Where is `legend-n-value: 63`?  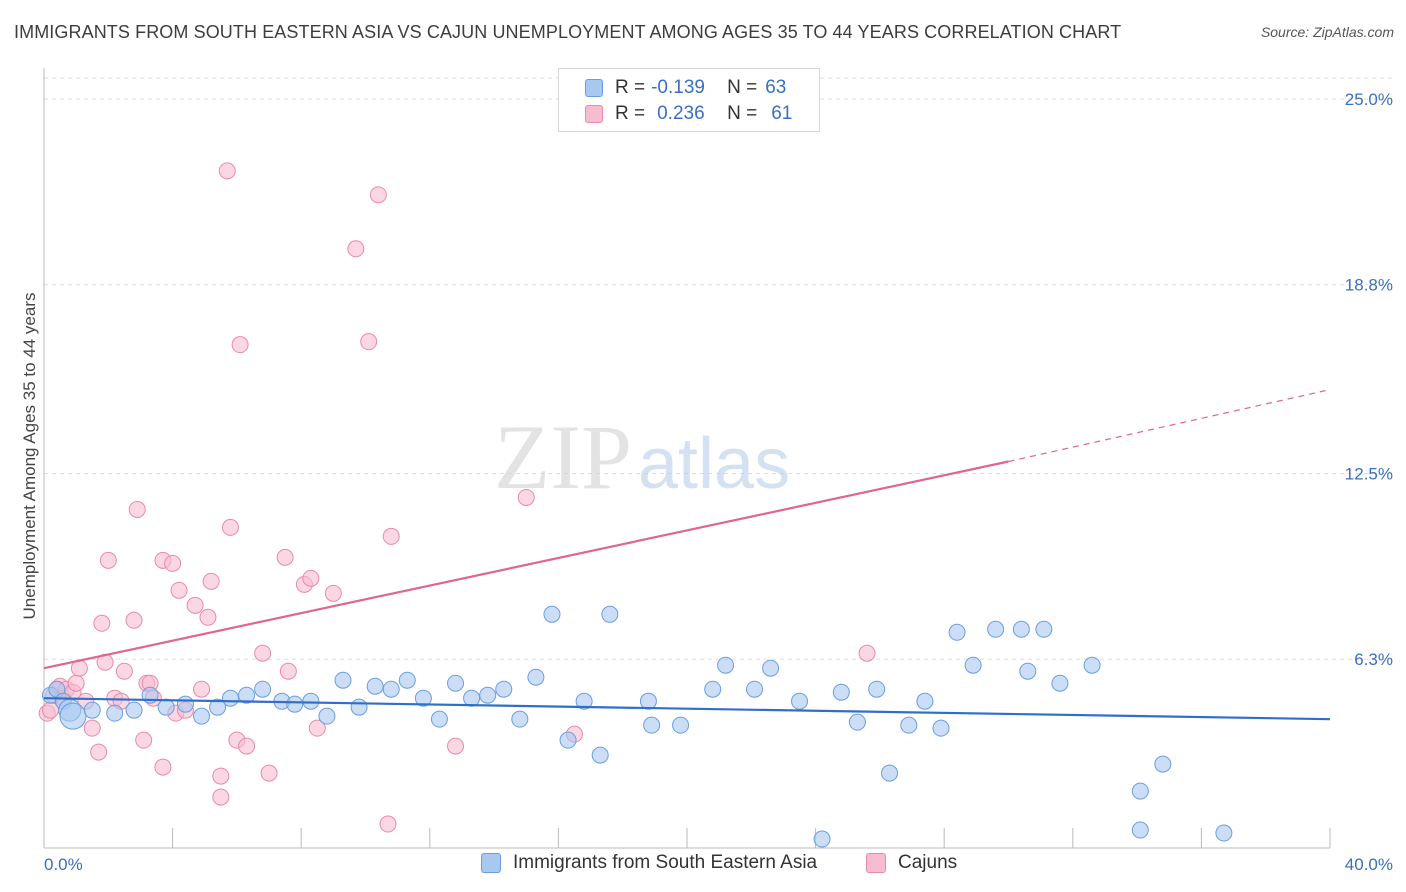
legend-n-value: 63 is located at coordinates (776, 87).